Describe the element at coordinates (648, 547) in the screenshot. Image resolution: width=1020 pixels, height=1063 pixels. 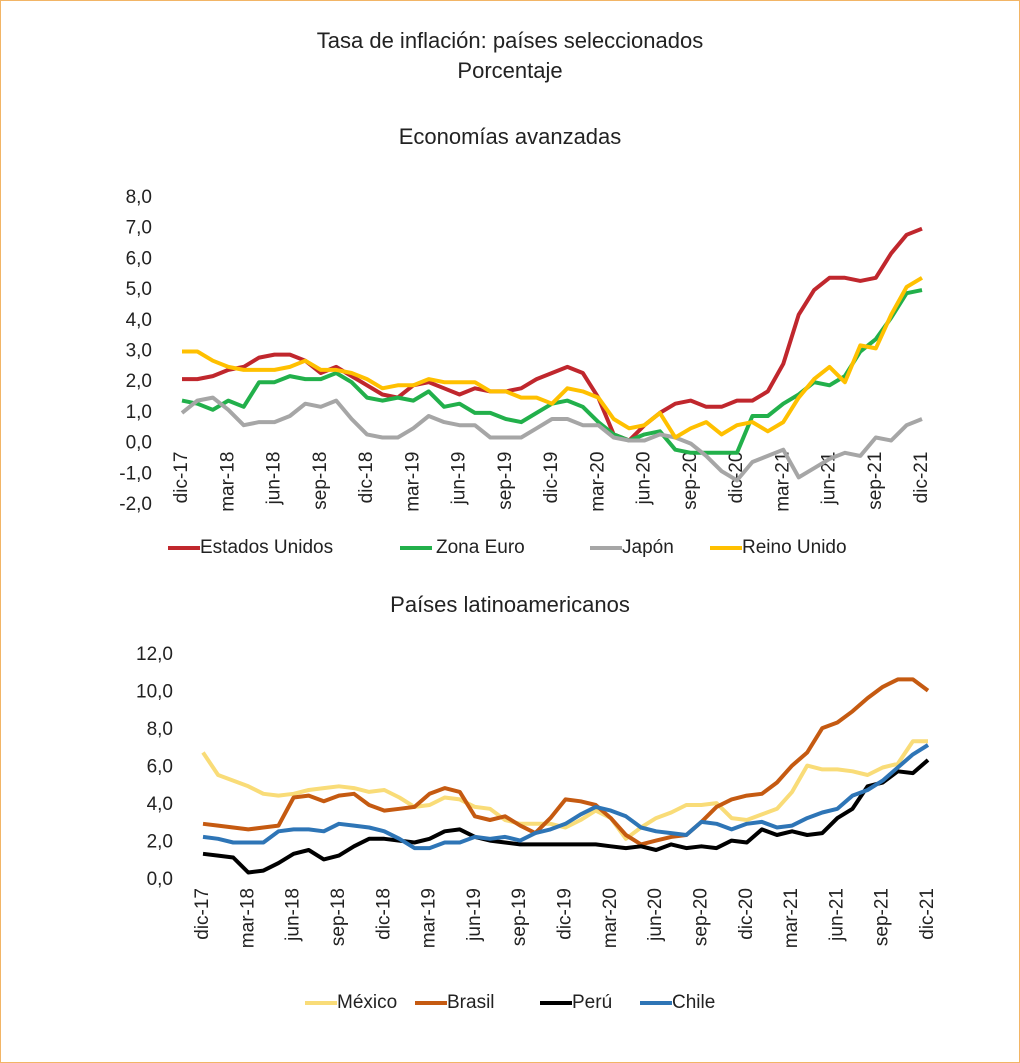
I see `legend-label: Japón` at that location.